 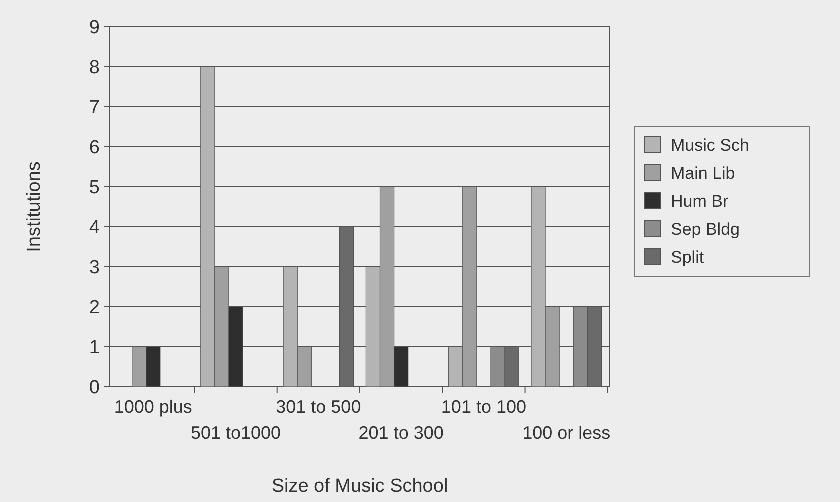 I want to click on x-tick-label: 501 to1000, so click(x=236, y=433).